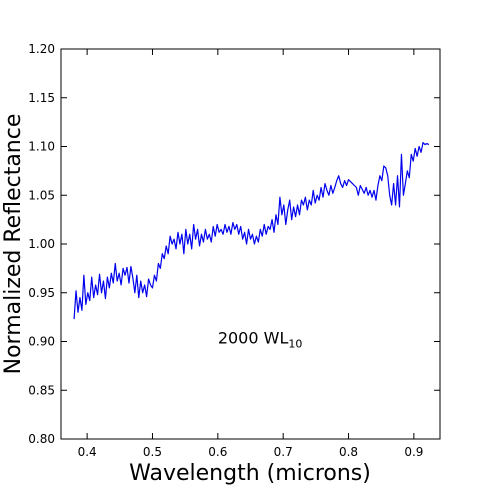 The width and height of the screenshot is (490, 490). I want to click on x-tick-label: 0.8, so click(348, 452).